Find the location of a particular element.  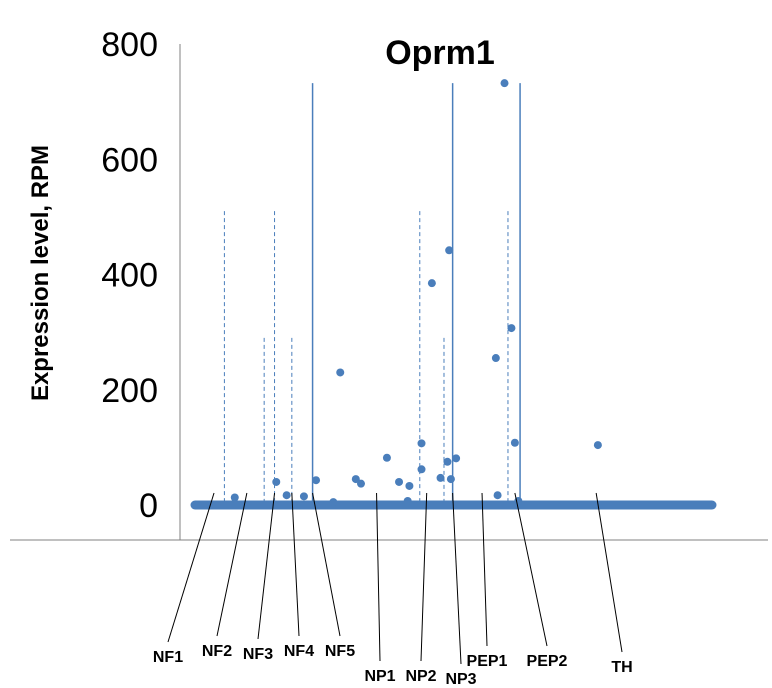

group-label: NF5 is located at coordinates (340, 651).